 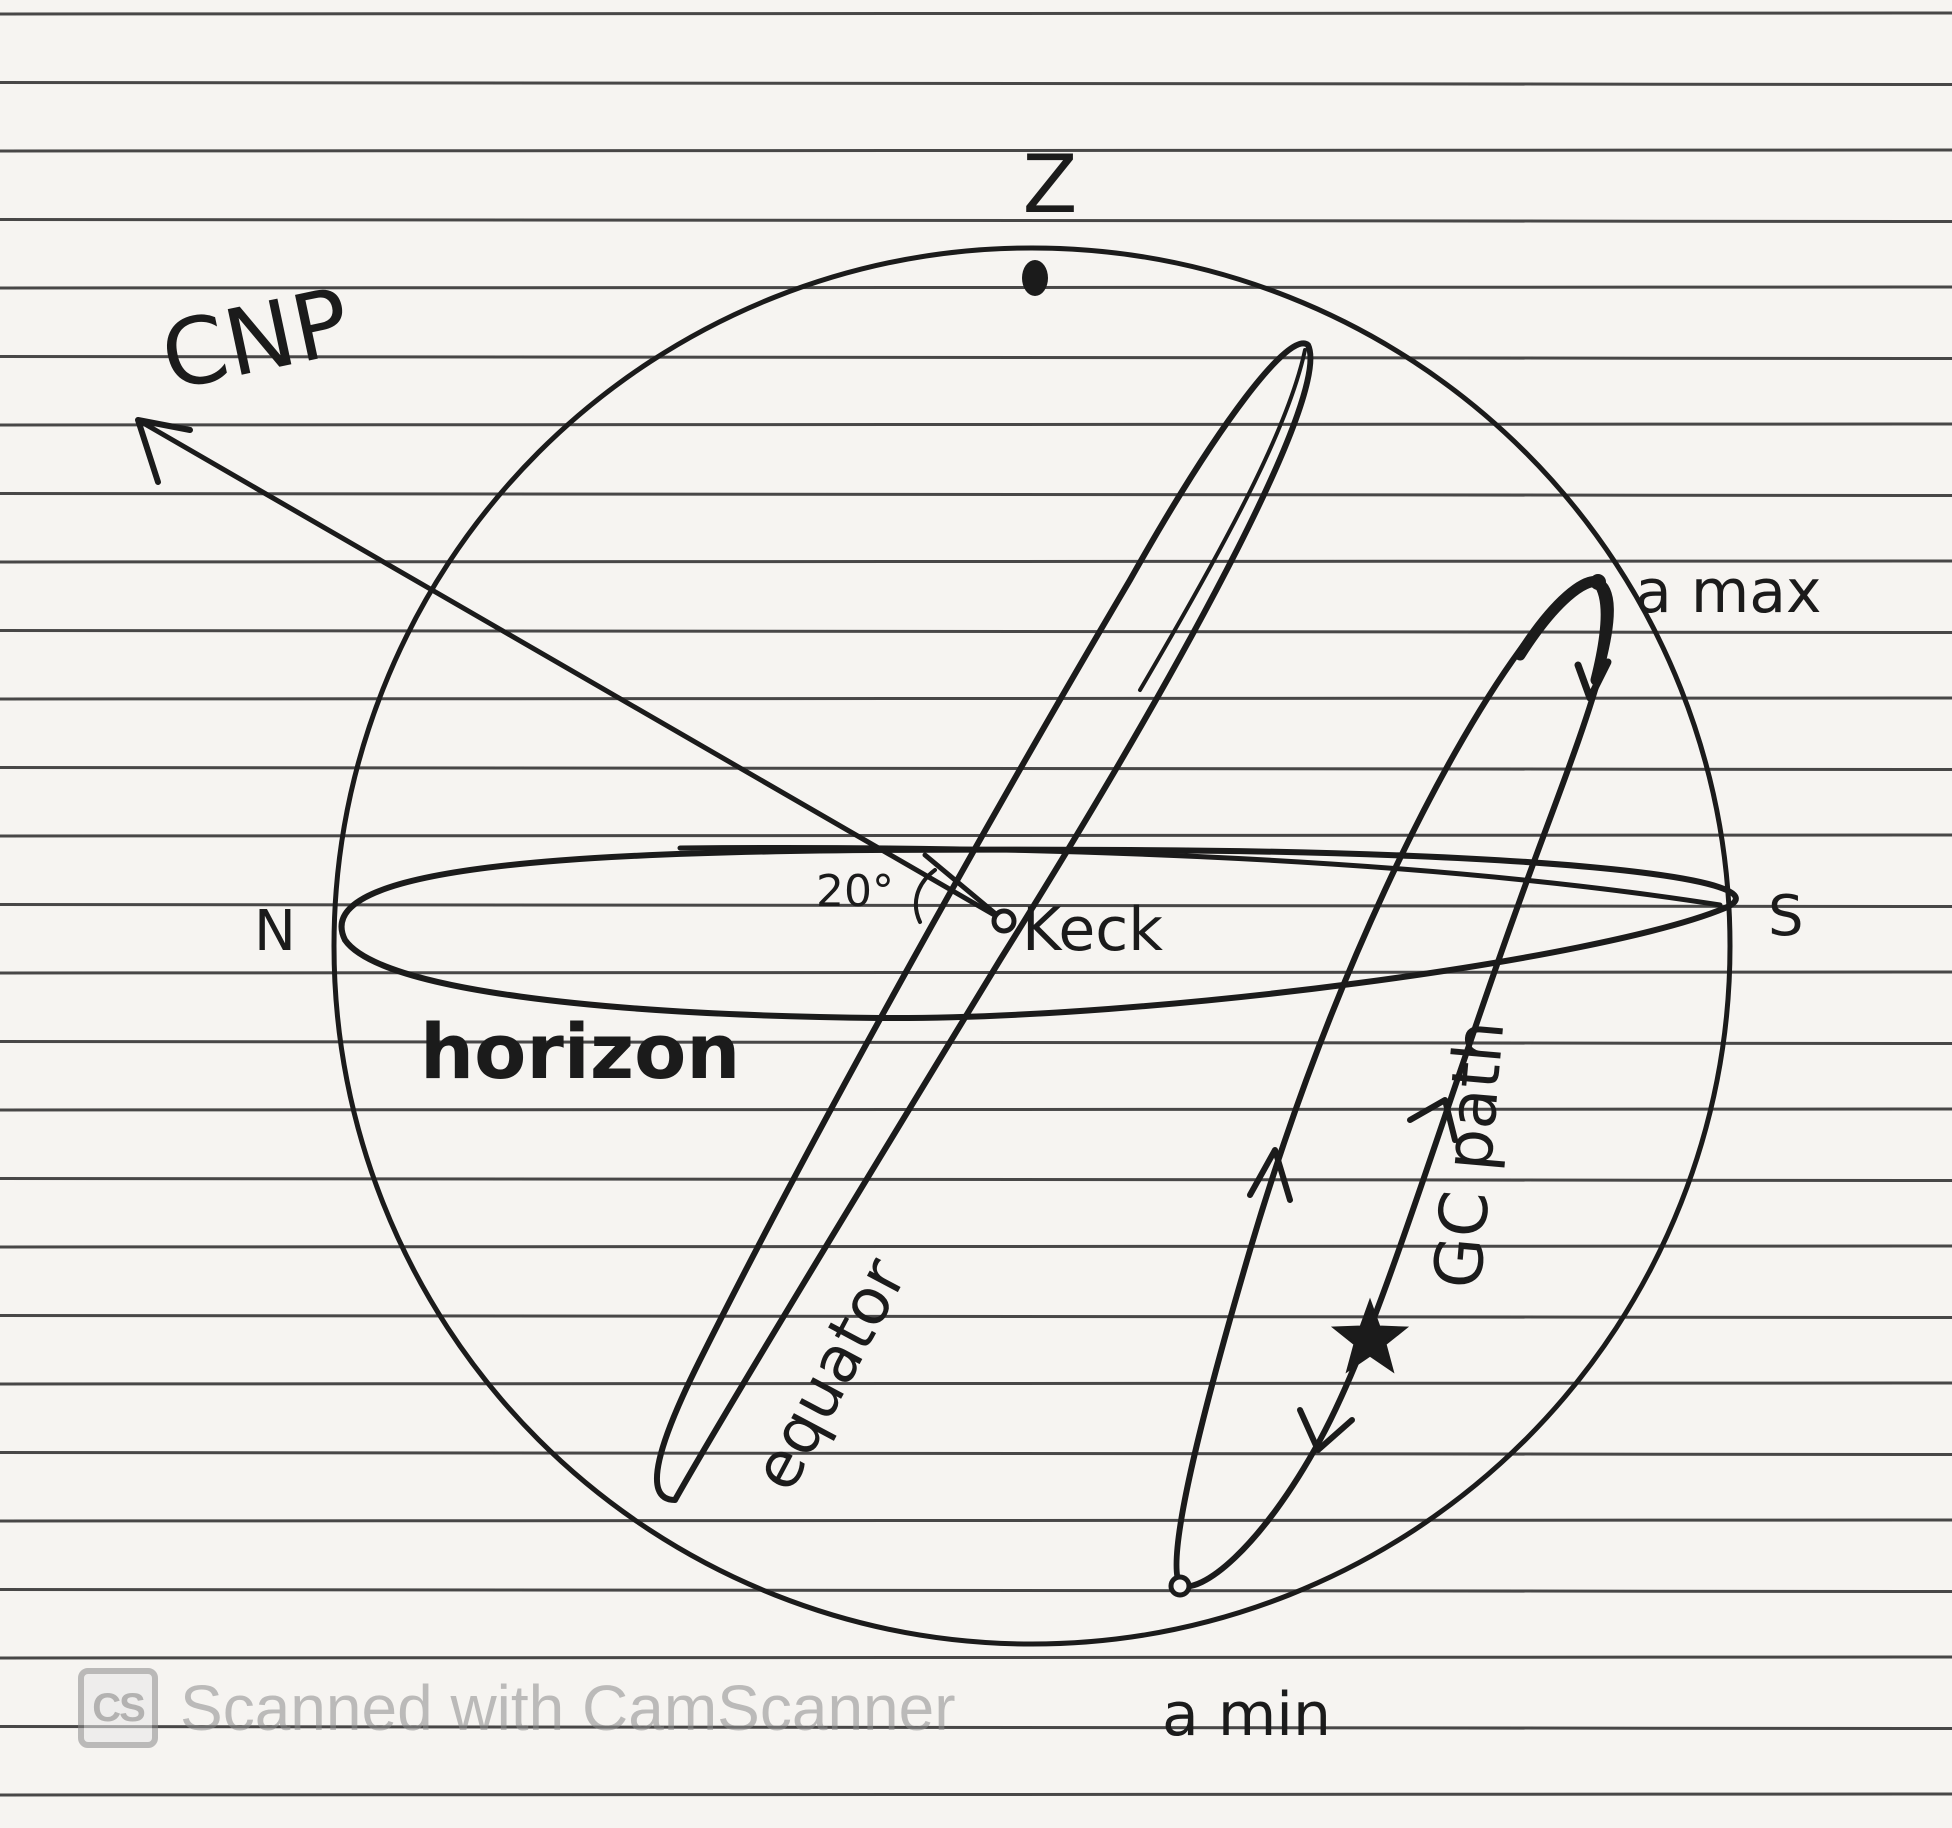 I want to click on gc-path-label: GC path, so click(x=1469, y=1154).